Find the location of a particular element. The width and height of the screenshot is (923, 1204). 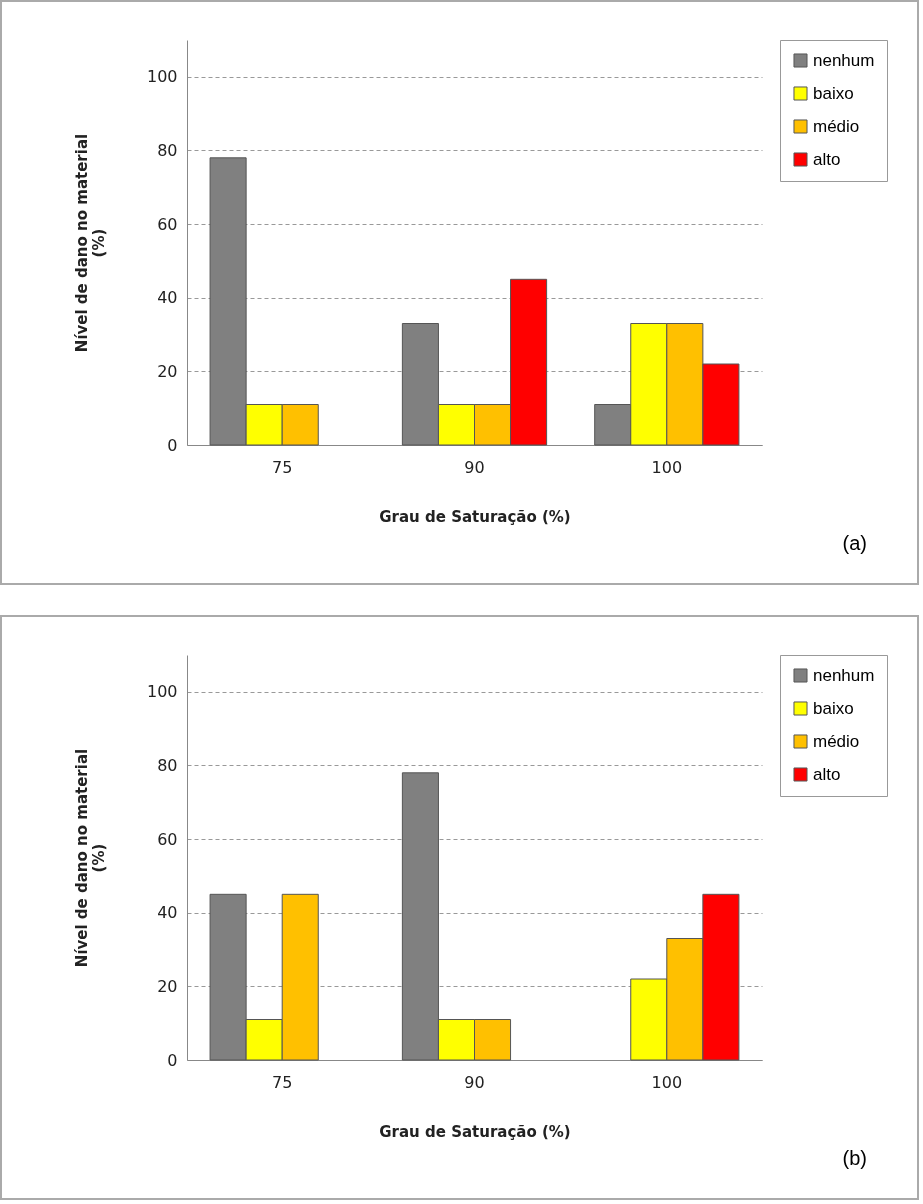

text: (a) is located at coordinates (854, 543).